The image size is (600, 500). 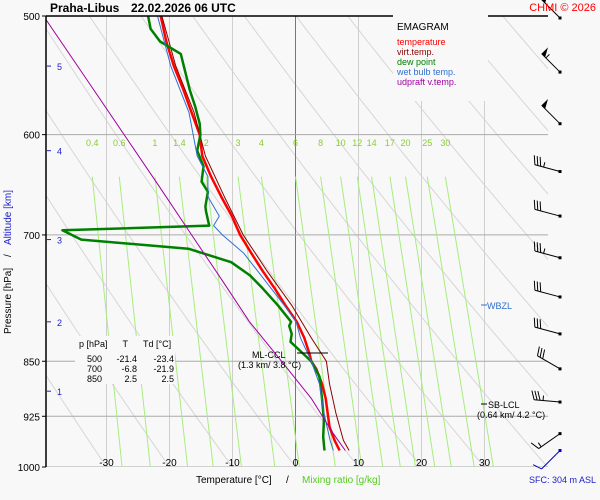 What do you see at coordinates (59, 323) in the screenshot?
I see `altitude-tick-label: 2` at bounding box center [59, 323].